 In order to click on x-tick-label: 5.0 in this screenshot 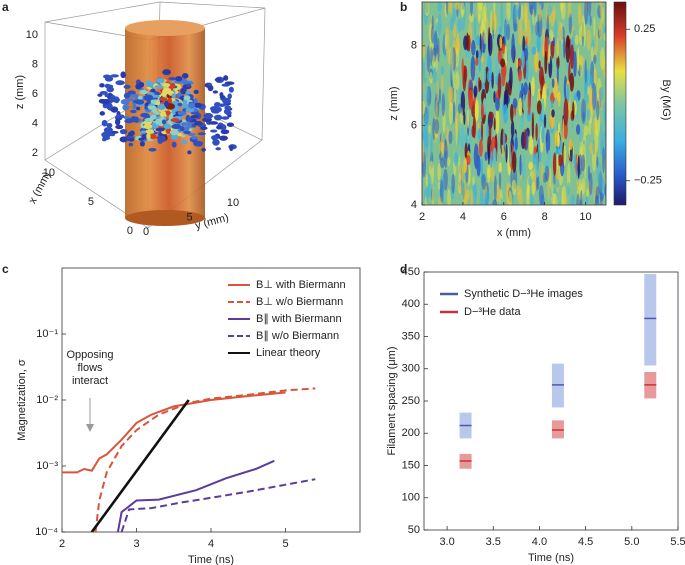, I will do `click(631, 542)`.